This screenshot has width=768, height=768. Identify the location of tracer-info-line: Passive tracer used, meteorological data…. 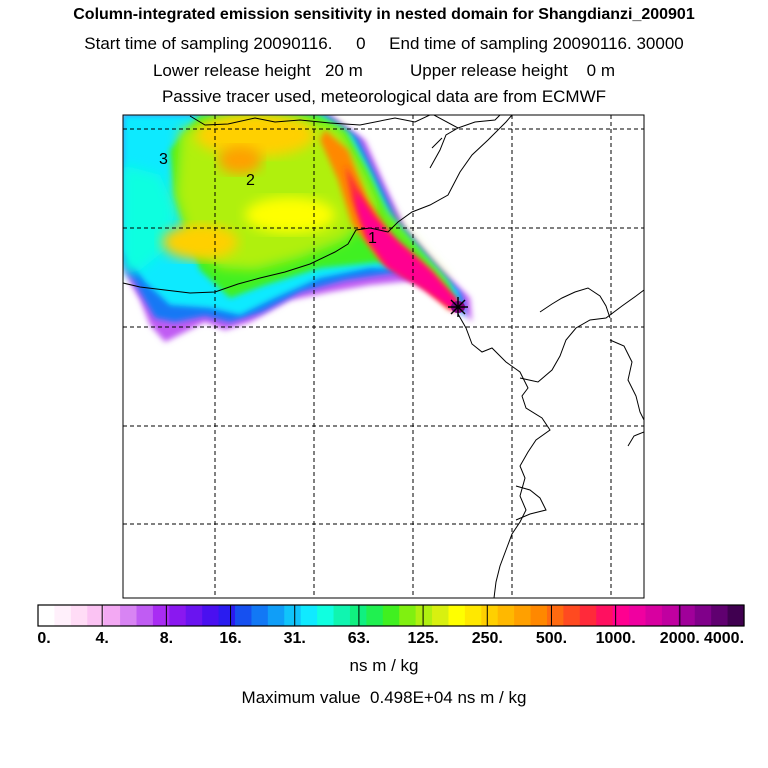
(384, 96).